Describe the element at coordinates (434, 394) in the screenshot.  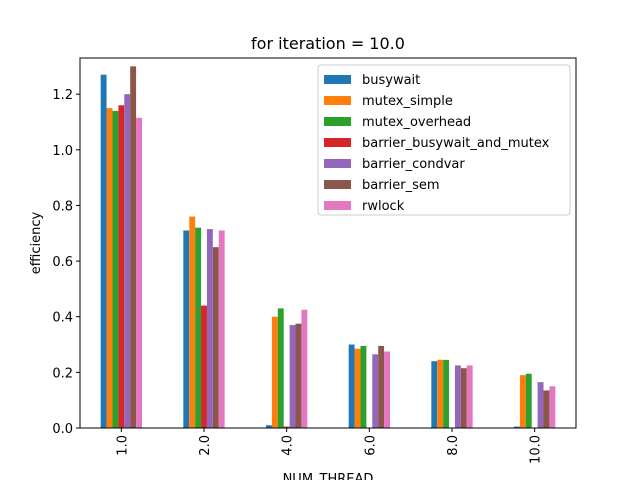
I see `bar-busywait-8.0` at that location.